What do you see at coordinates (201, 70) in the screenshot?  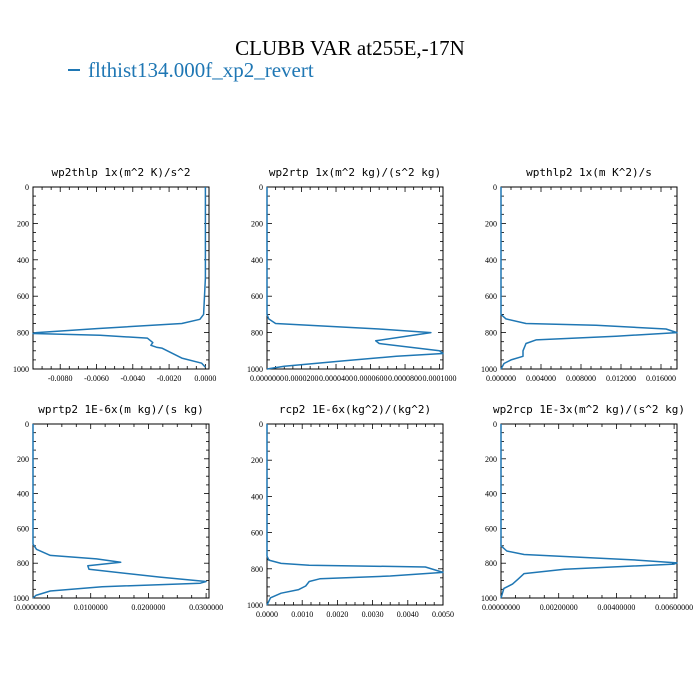 I see `legend-entry: flthist134.000f_xp2_revert` at bounding box center [201, 70].